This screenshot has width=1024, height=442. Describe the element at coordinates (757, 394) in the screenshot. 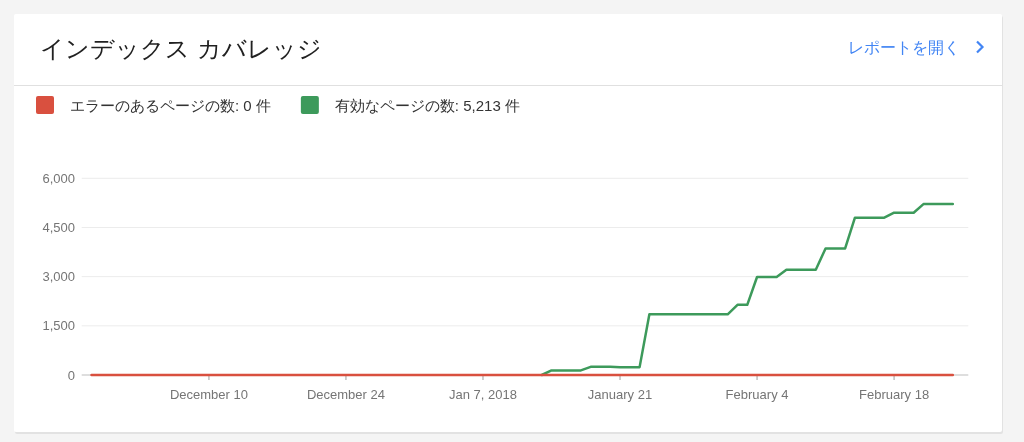

I see `x-tick-label: February 4` at that location.